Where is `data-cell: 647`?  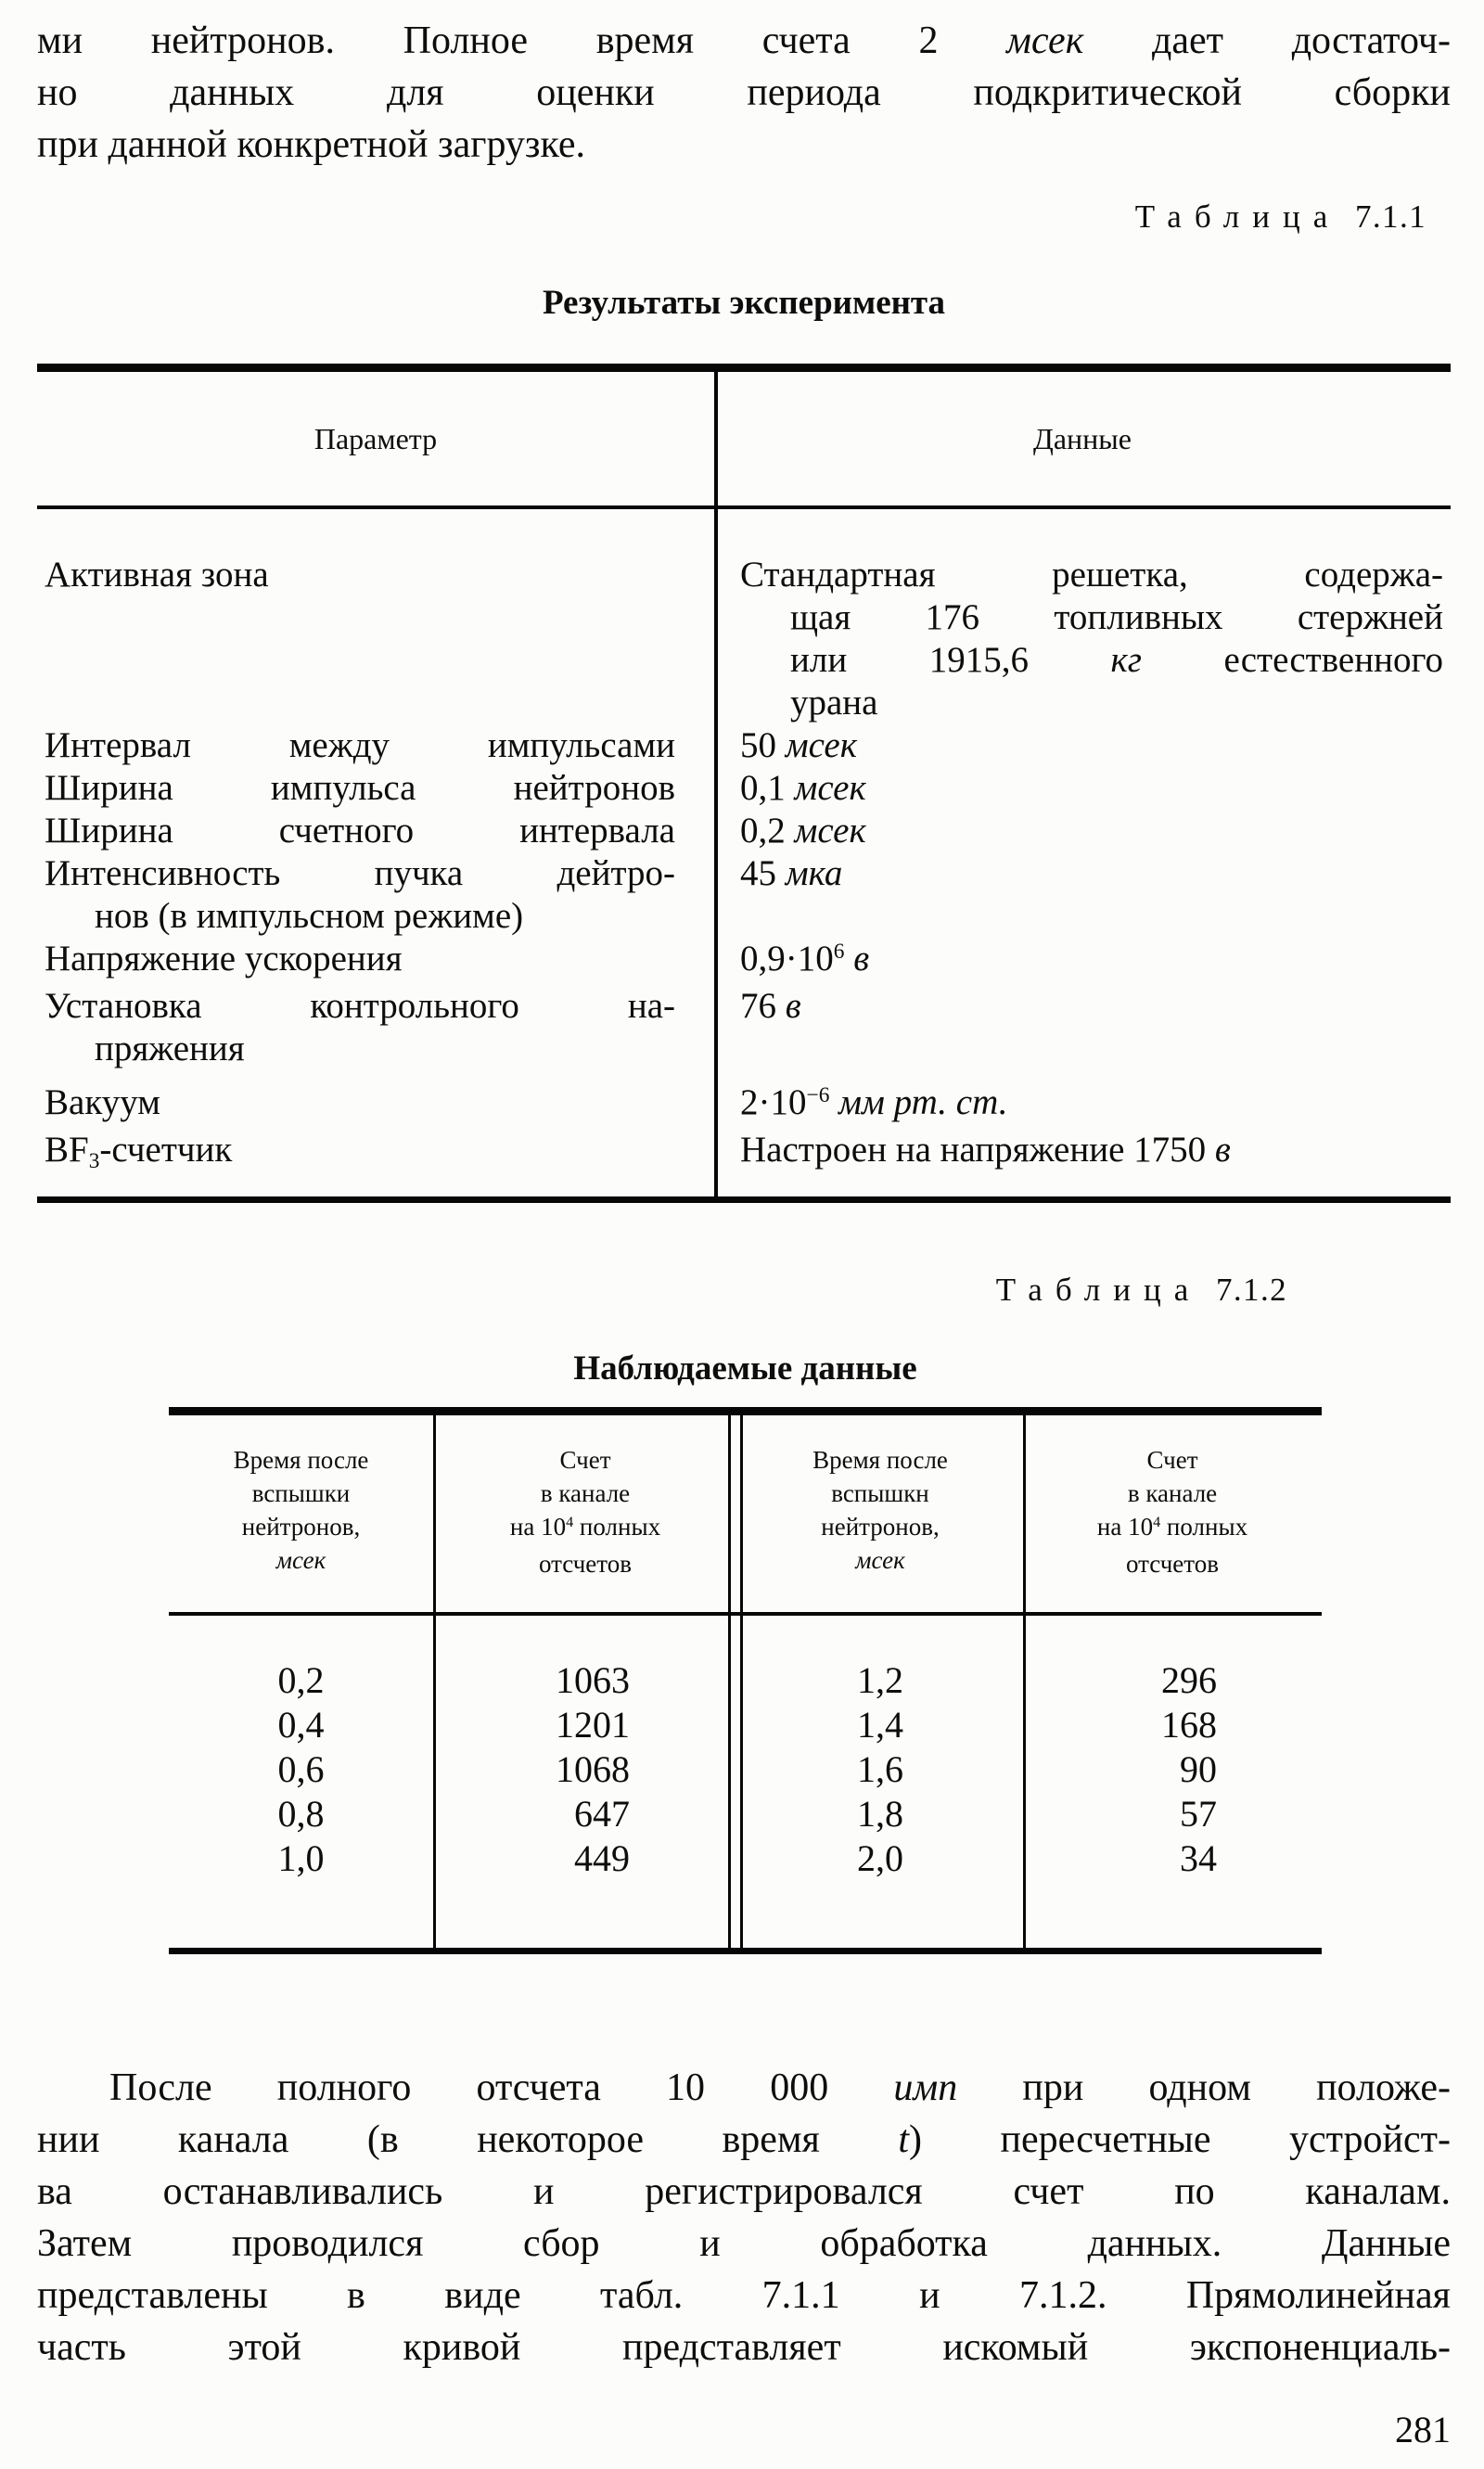 data-cell: 647 is located at coordinates (585, 1814).